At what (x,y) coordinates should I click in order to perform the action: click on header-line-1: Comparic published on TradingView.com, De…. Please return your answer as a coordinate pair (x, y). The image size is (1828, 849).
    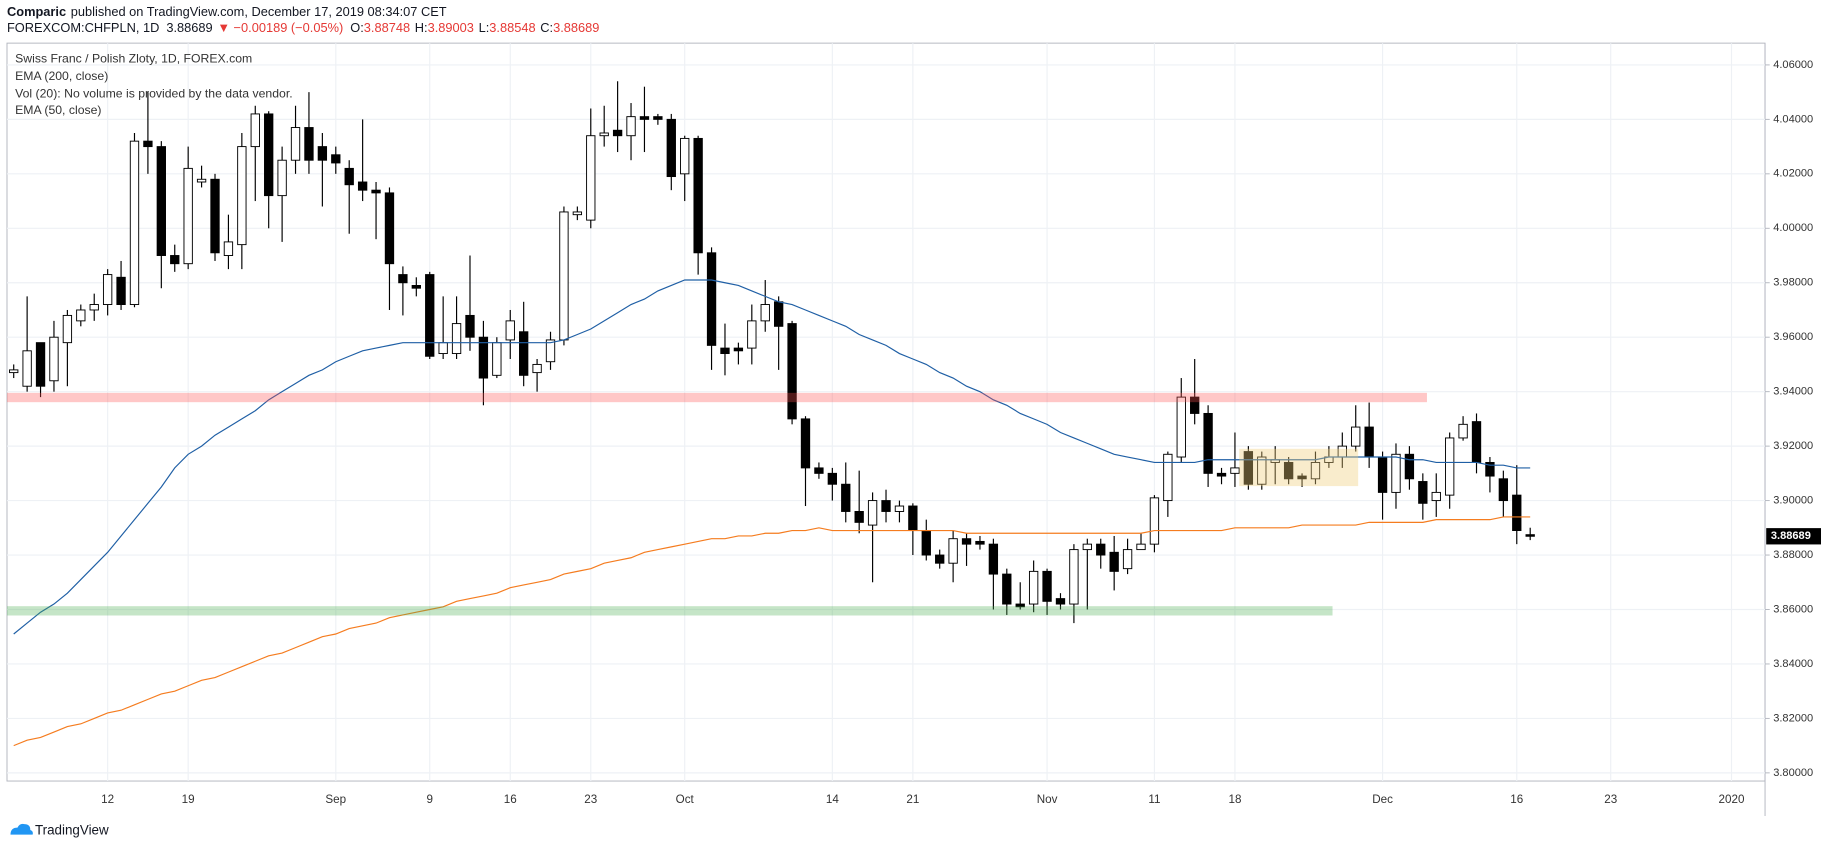
    Looking at the image, I should click on (227, 11).